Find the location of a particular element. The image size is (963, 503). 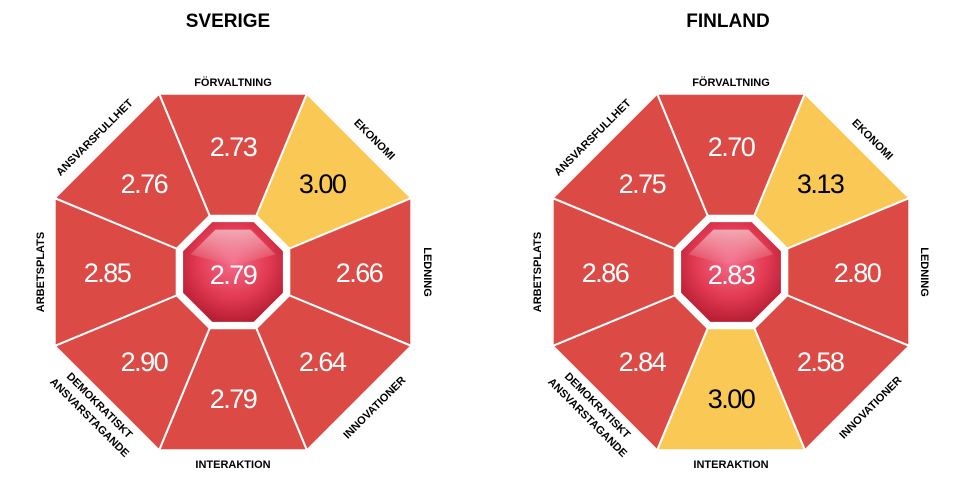

value-arbetsplats: 2.85 is located at coordinates (107, 273).